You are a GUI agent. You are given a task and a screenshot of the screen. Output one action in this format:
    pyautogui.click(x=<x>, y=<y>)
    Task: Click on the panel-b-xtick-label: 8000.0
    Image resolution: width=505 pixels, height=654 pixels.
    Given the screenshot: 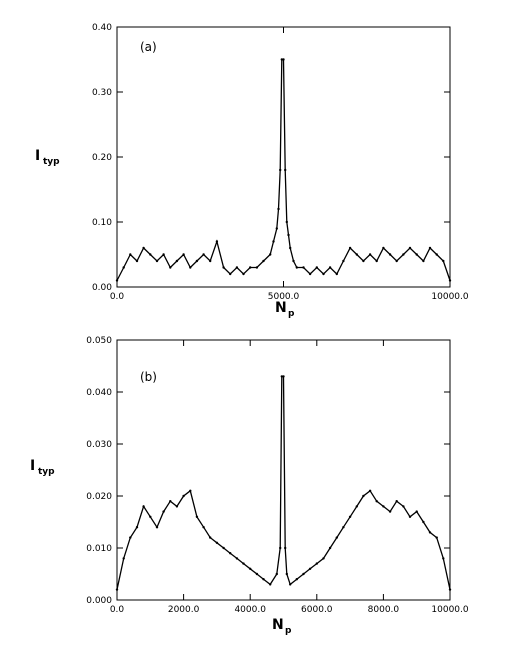 What is the action you would take?
    pyautogui.click(x=384, y=610)
    